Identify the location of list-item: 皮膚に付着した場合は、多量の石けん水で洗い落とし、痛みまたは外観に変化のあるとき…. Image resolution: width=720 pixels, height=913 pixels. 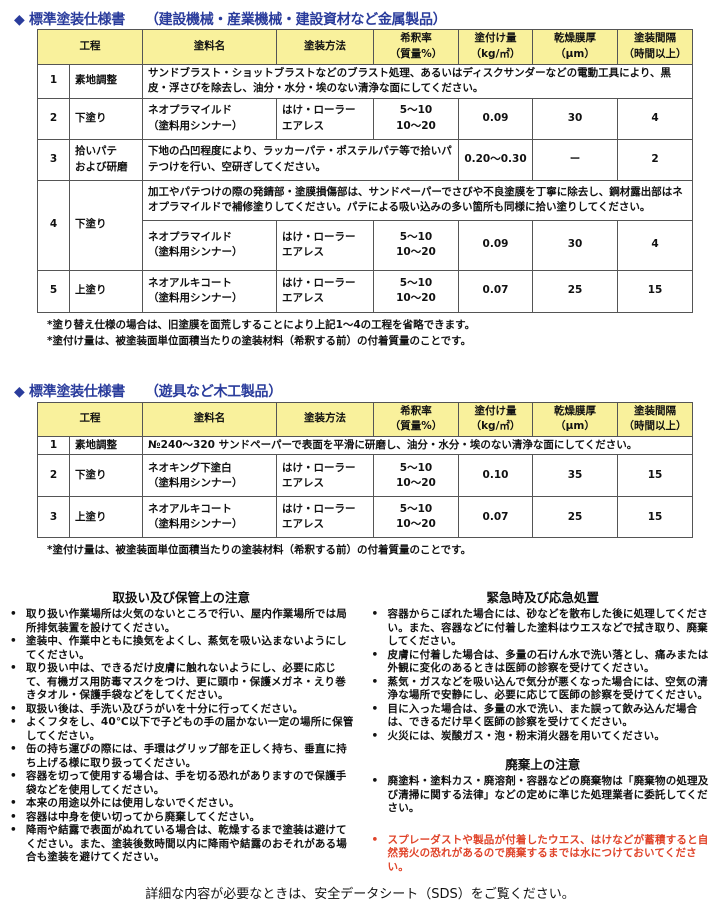
(543, 662).